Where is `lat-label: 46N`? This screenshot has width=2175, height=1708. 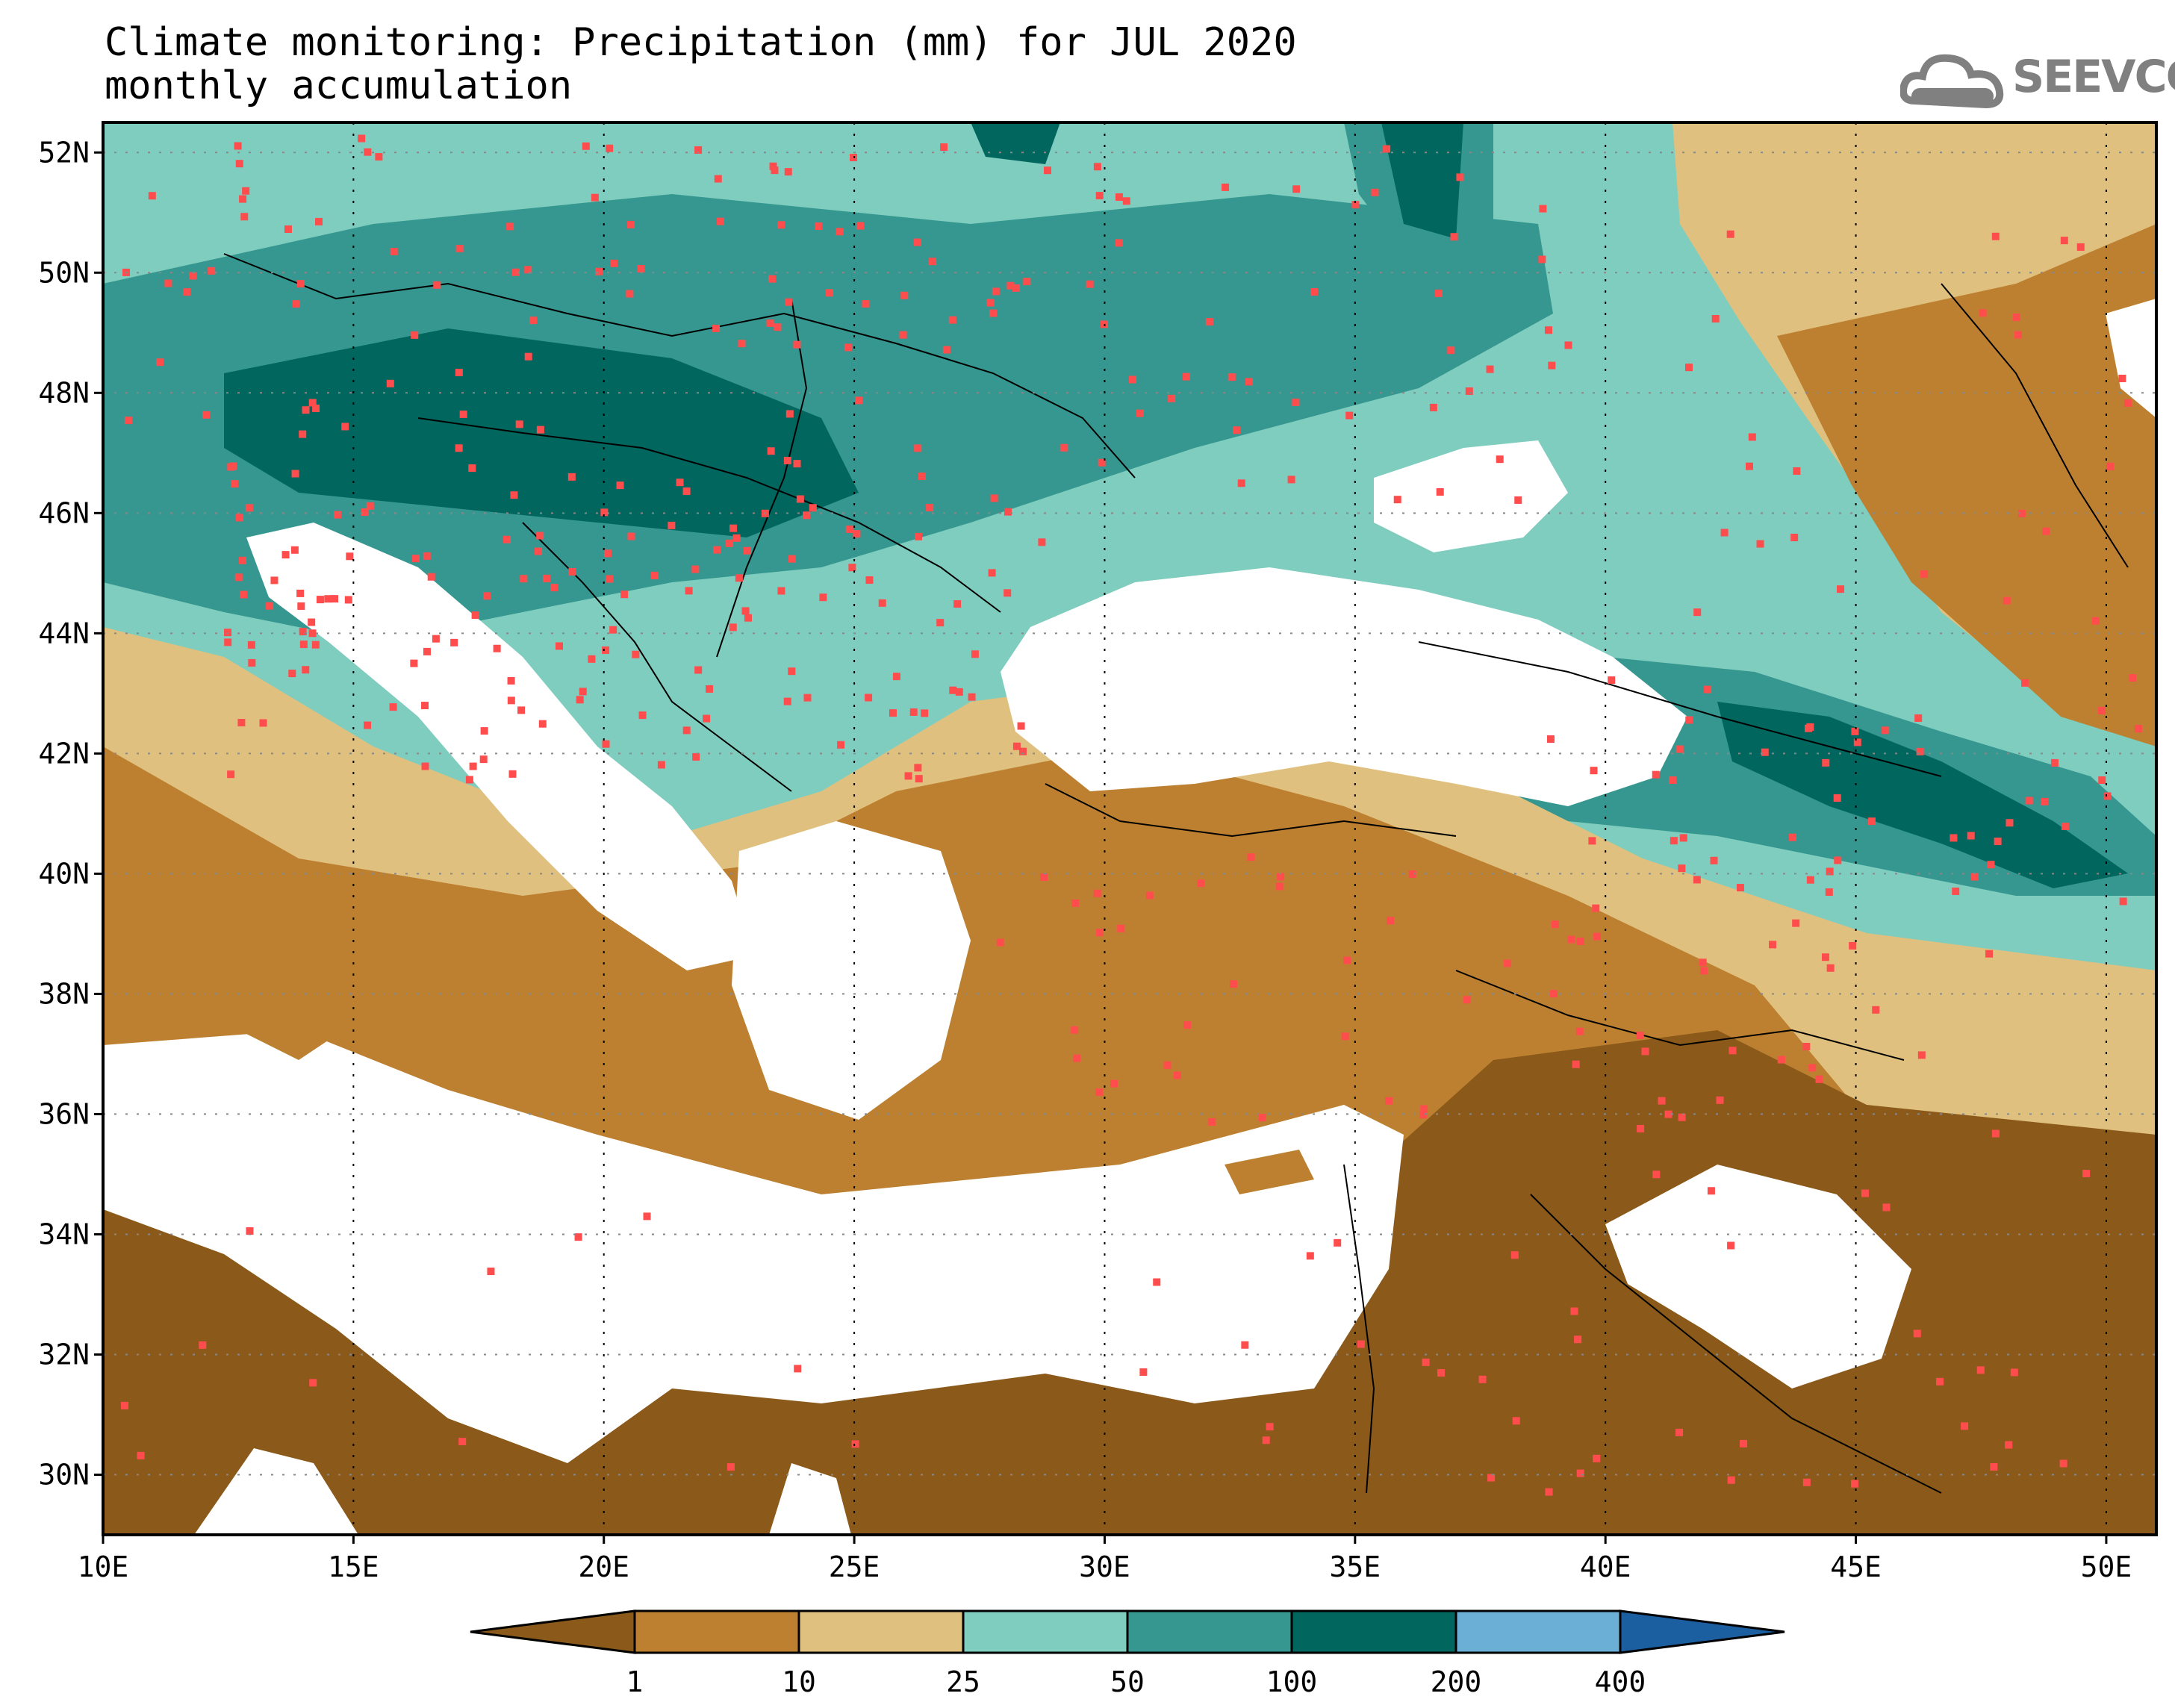 lat-label: 46N is located at coordinates (64, 512).